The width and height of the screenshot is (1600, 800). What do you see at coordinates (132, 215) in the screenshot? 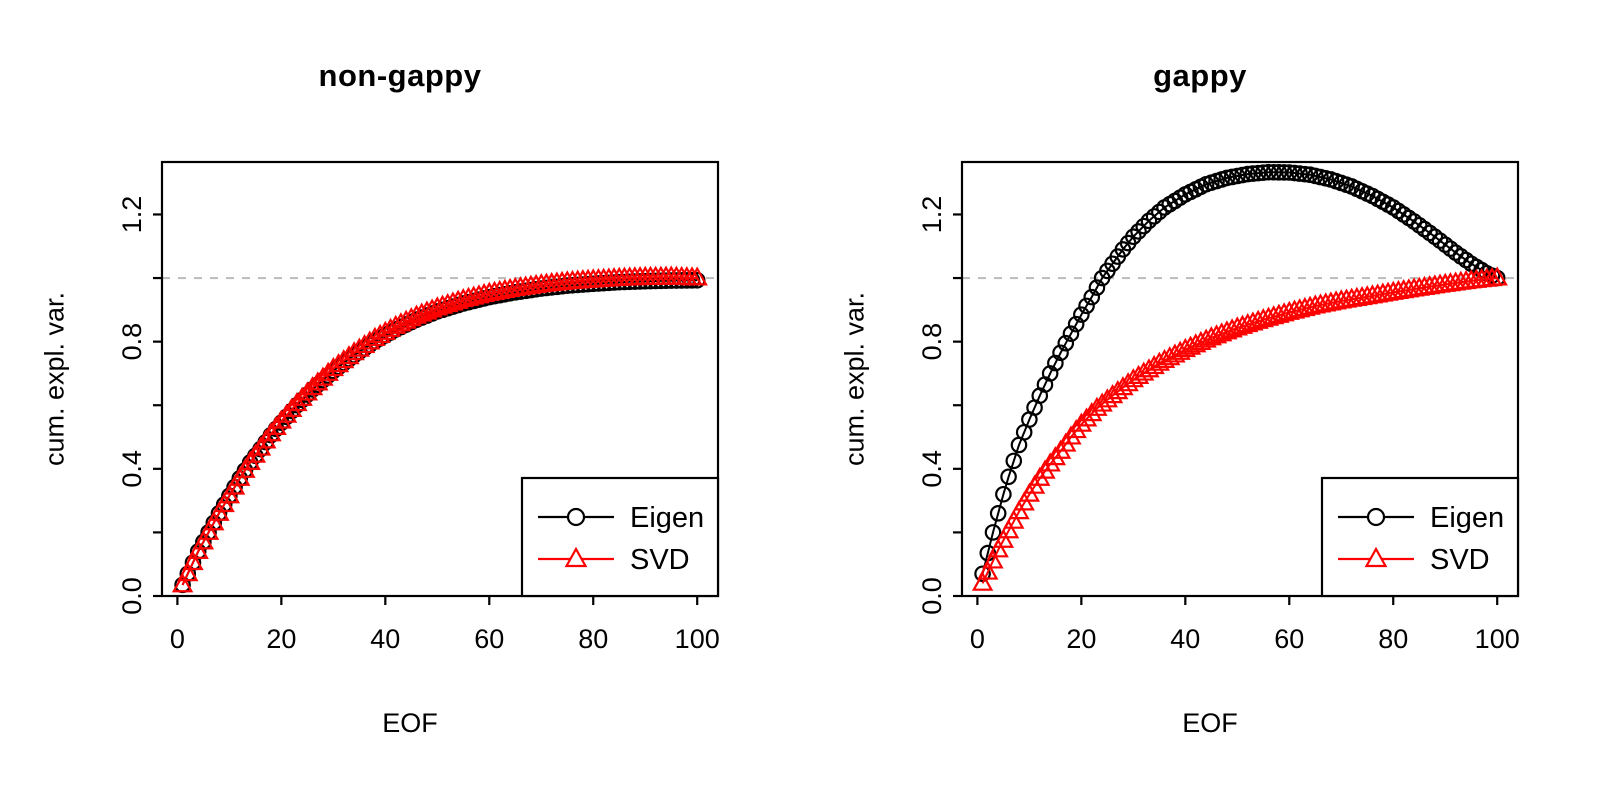
I see `y-tick-label: 1.2` at bounding box center [132, 215].